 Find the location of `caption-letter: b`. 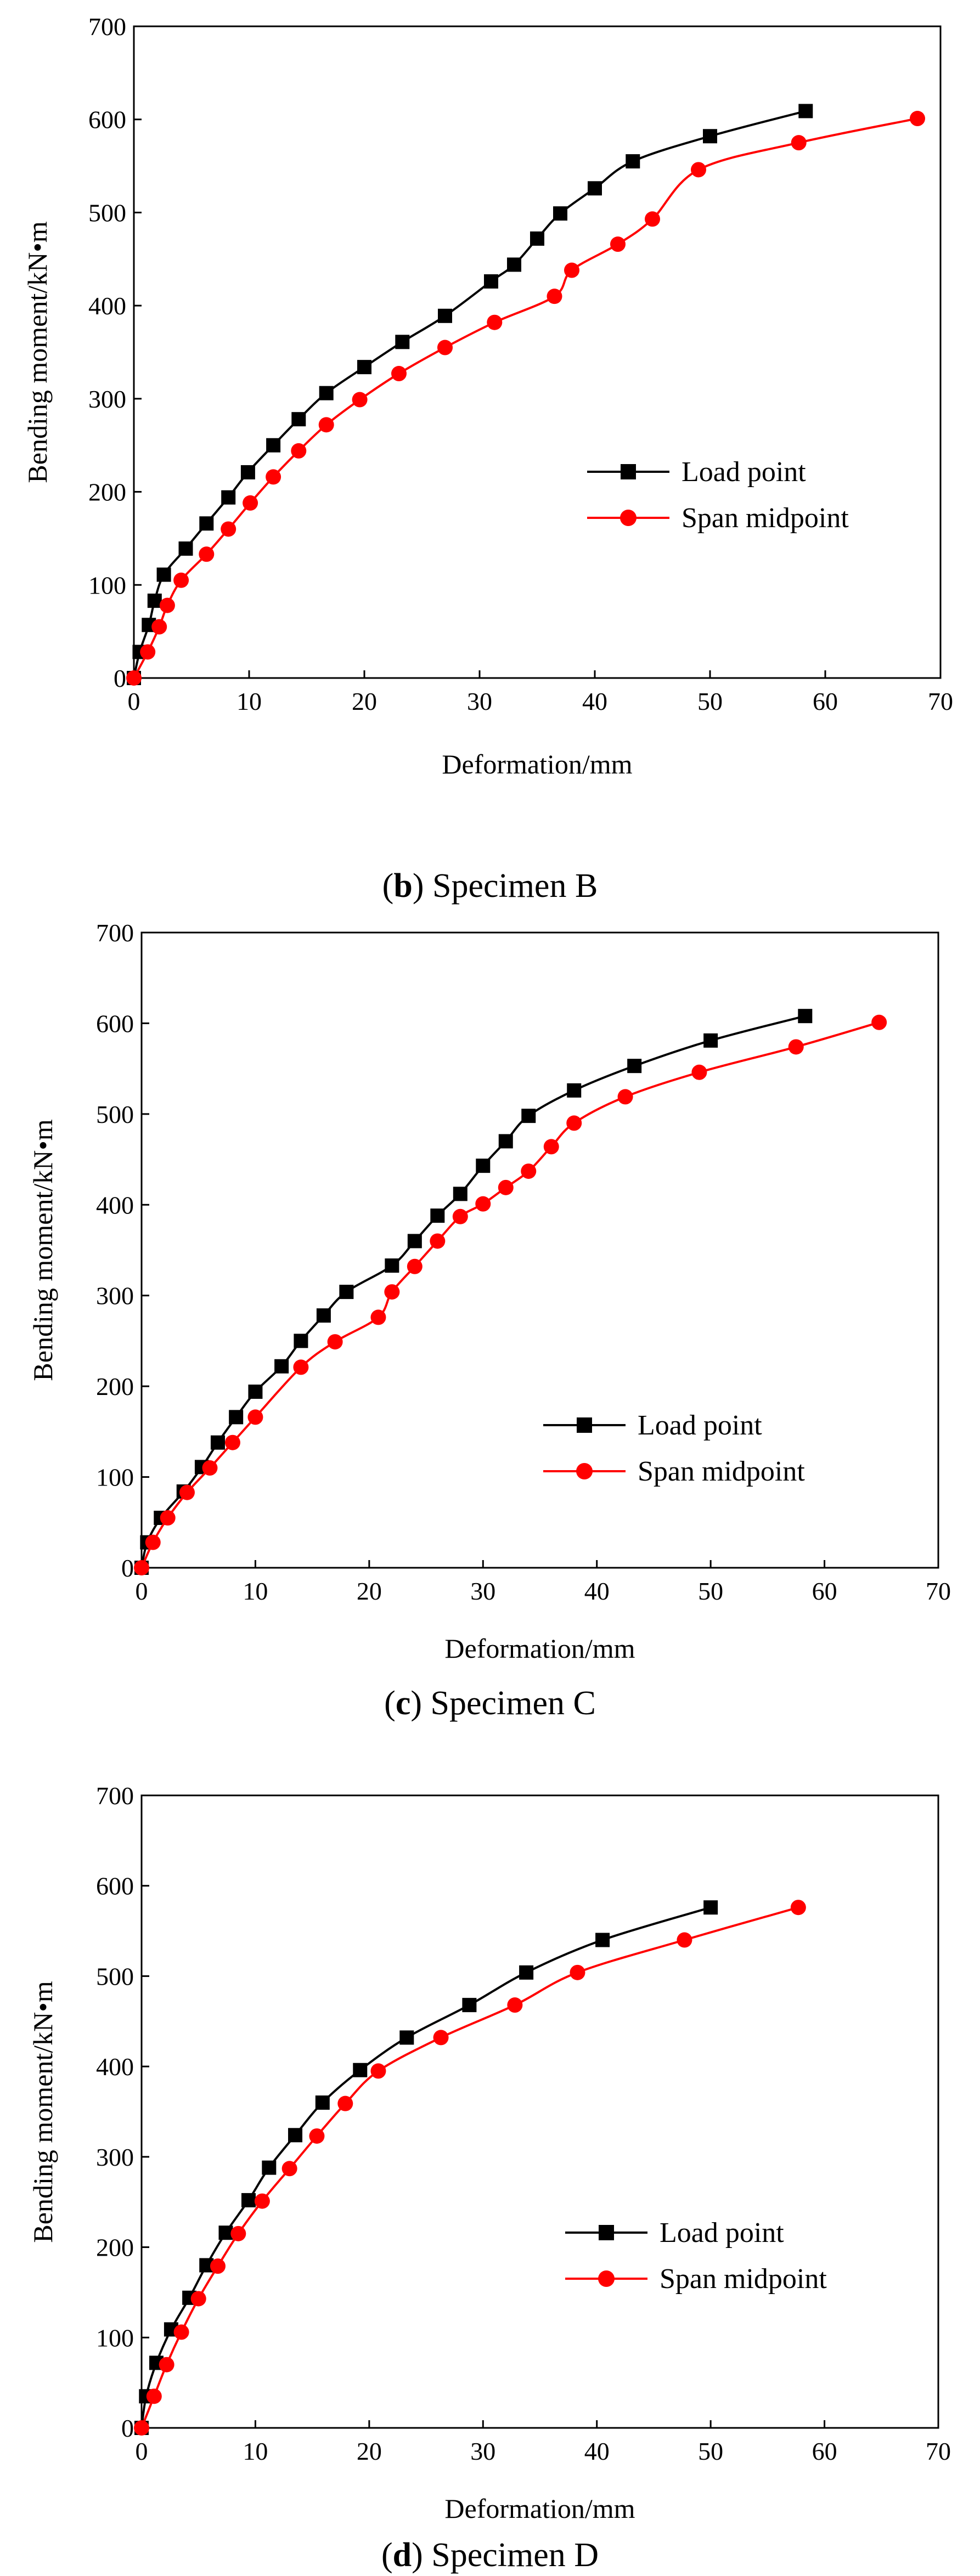

caption-letter: b is located at coordinates (403, 886).